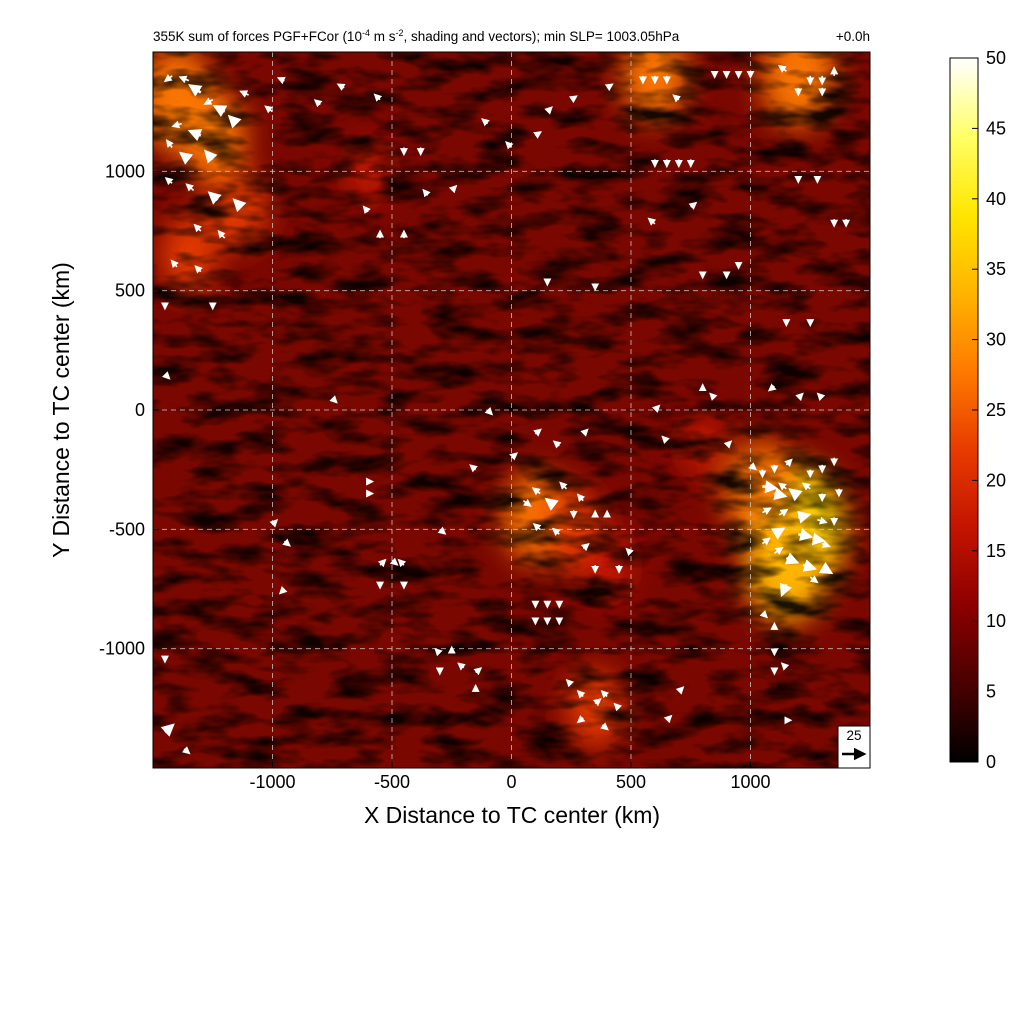 Image resolution: width=1024 pixels, height=1024 pixels. Describe the element at coordinates (996, 128) in the screenshot. I see `colorbar-tick-label: 45` at that location.